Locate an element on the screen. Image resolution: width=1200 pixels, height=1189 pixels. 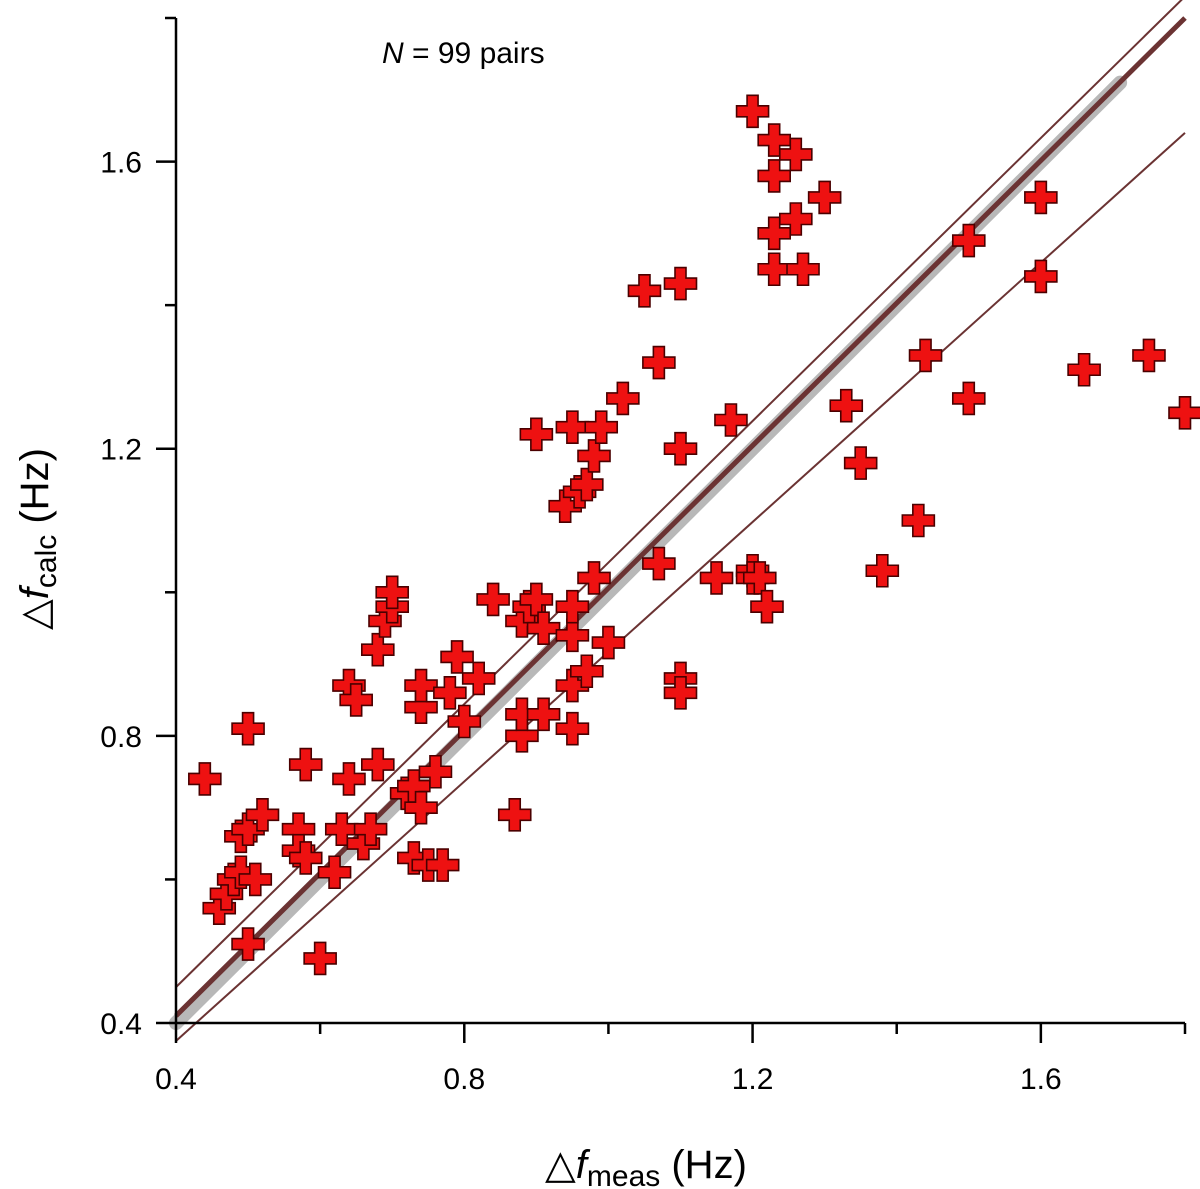
y-tick-label: 0.4 is located at coordinates (121, 1024).